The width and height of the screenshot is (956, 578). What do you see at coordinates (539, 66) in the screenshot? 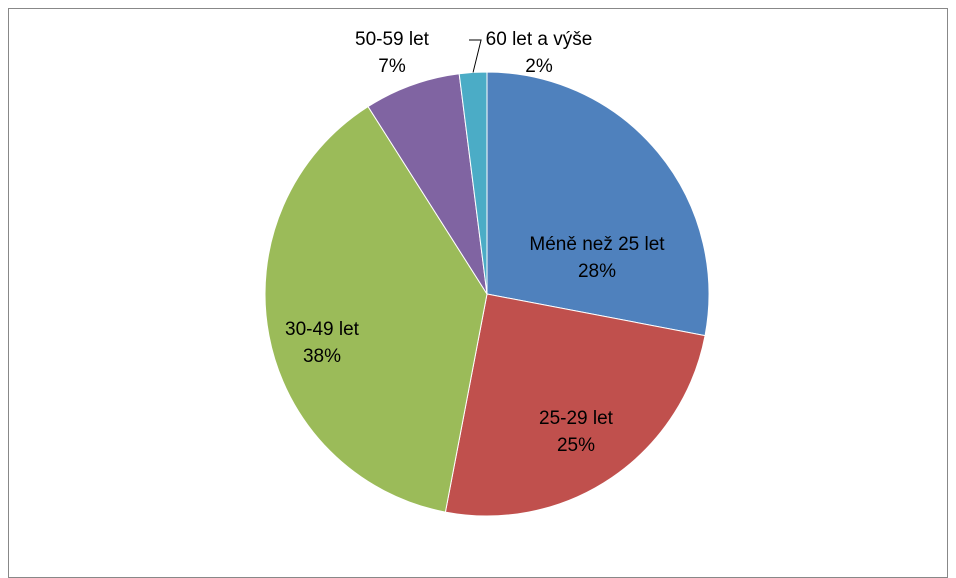
I see `data-label-value: 2%` at bounding box center [539, 66].